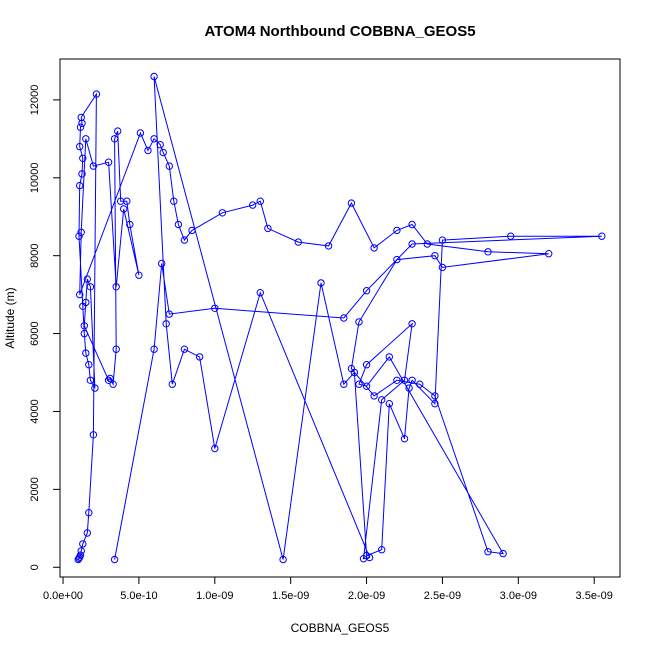 This screenshot has width=650, height=650. I want to click on y-tick-label: 10000, so click(35, 177).